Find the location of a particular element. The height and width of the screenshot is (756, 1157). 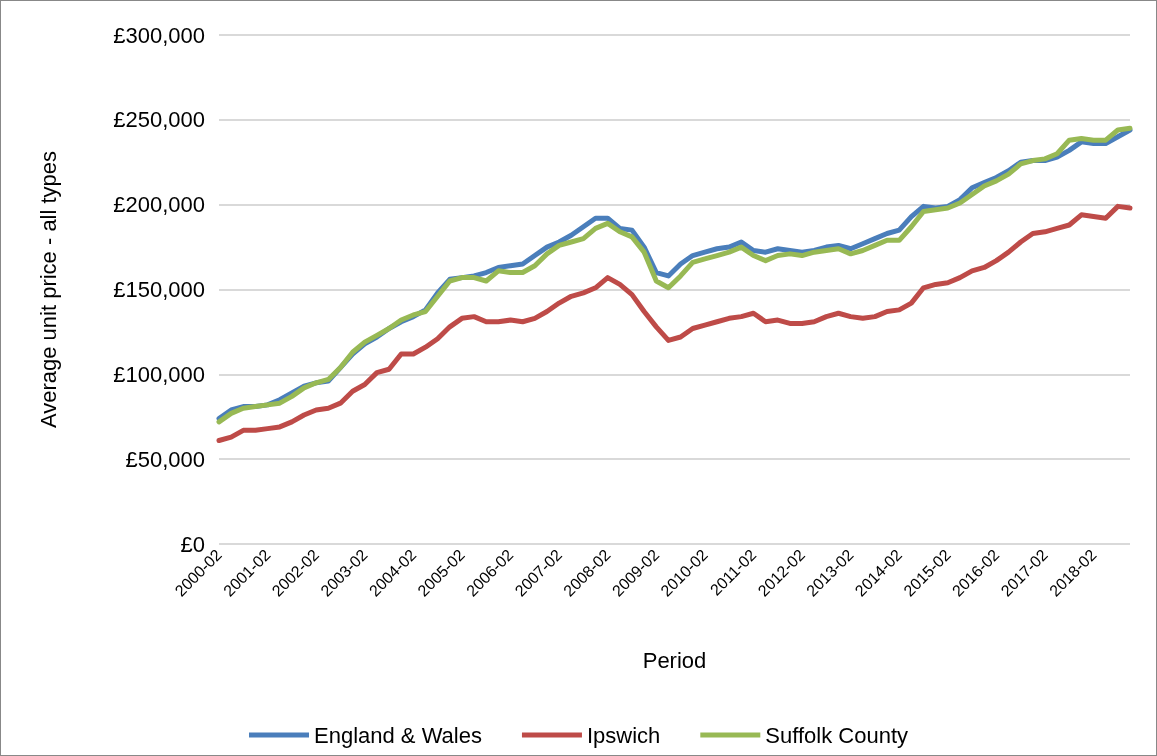

y-tick-label: £50,000 is located at coordinates (165, 459).